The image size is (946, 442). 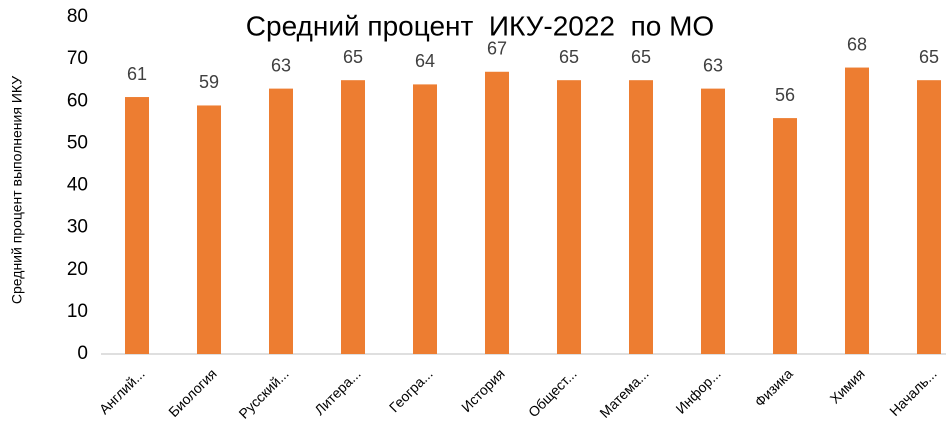 What do you see at coordinates (77, 269) in the screenshot?
I see `y-tick-label: 20` at bounding box center [77, 269].